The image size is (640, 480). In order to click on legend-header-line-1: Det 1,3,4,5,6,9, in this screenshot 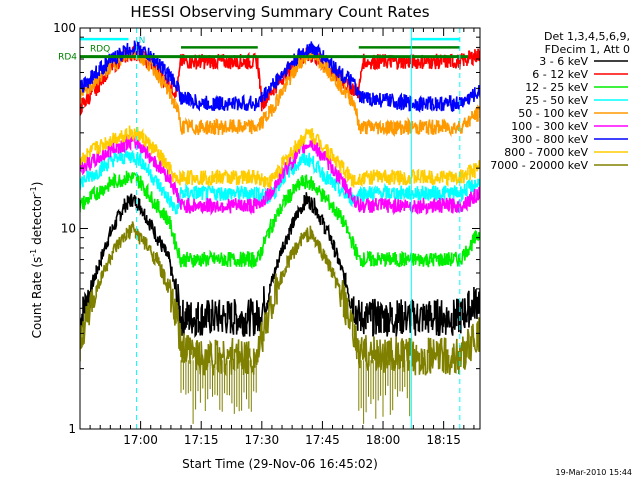, I will do `click(587, 36)`.